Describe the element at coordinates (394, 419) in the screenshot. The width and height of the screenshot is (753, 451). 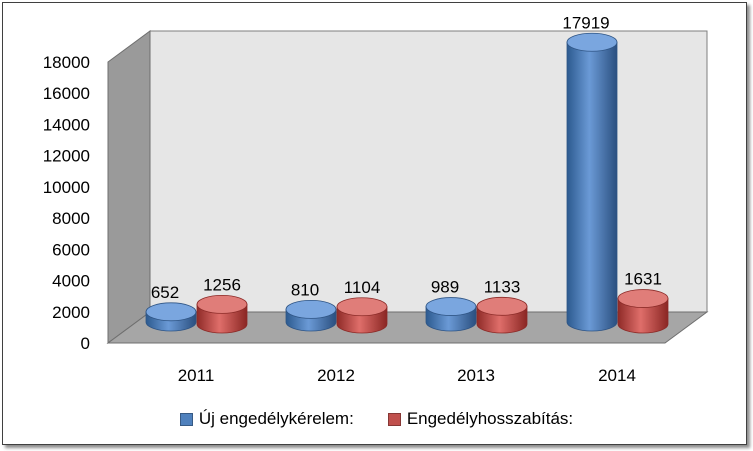
I see `legend-swatch-red` at that location.